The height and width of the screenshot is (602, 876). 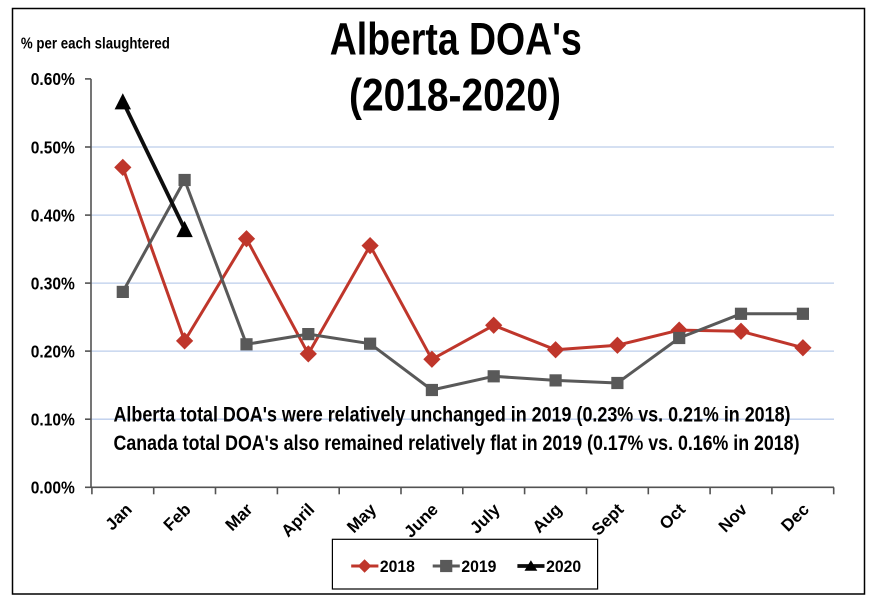 I want to click on svg-text: 2018, so click(x=397, y=566).